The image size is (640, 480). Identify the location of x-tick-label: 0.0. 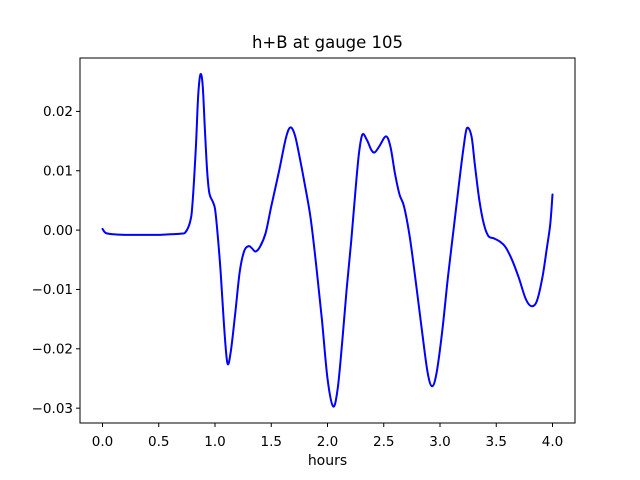
(102, 442).